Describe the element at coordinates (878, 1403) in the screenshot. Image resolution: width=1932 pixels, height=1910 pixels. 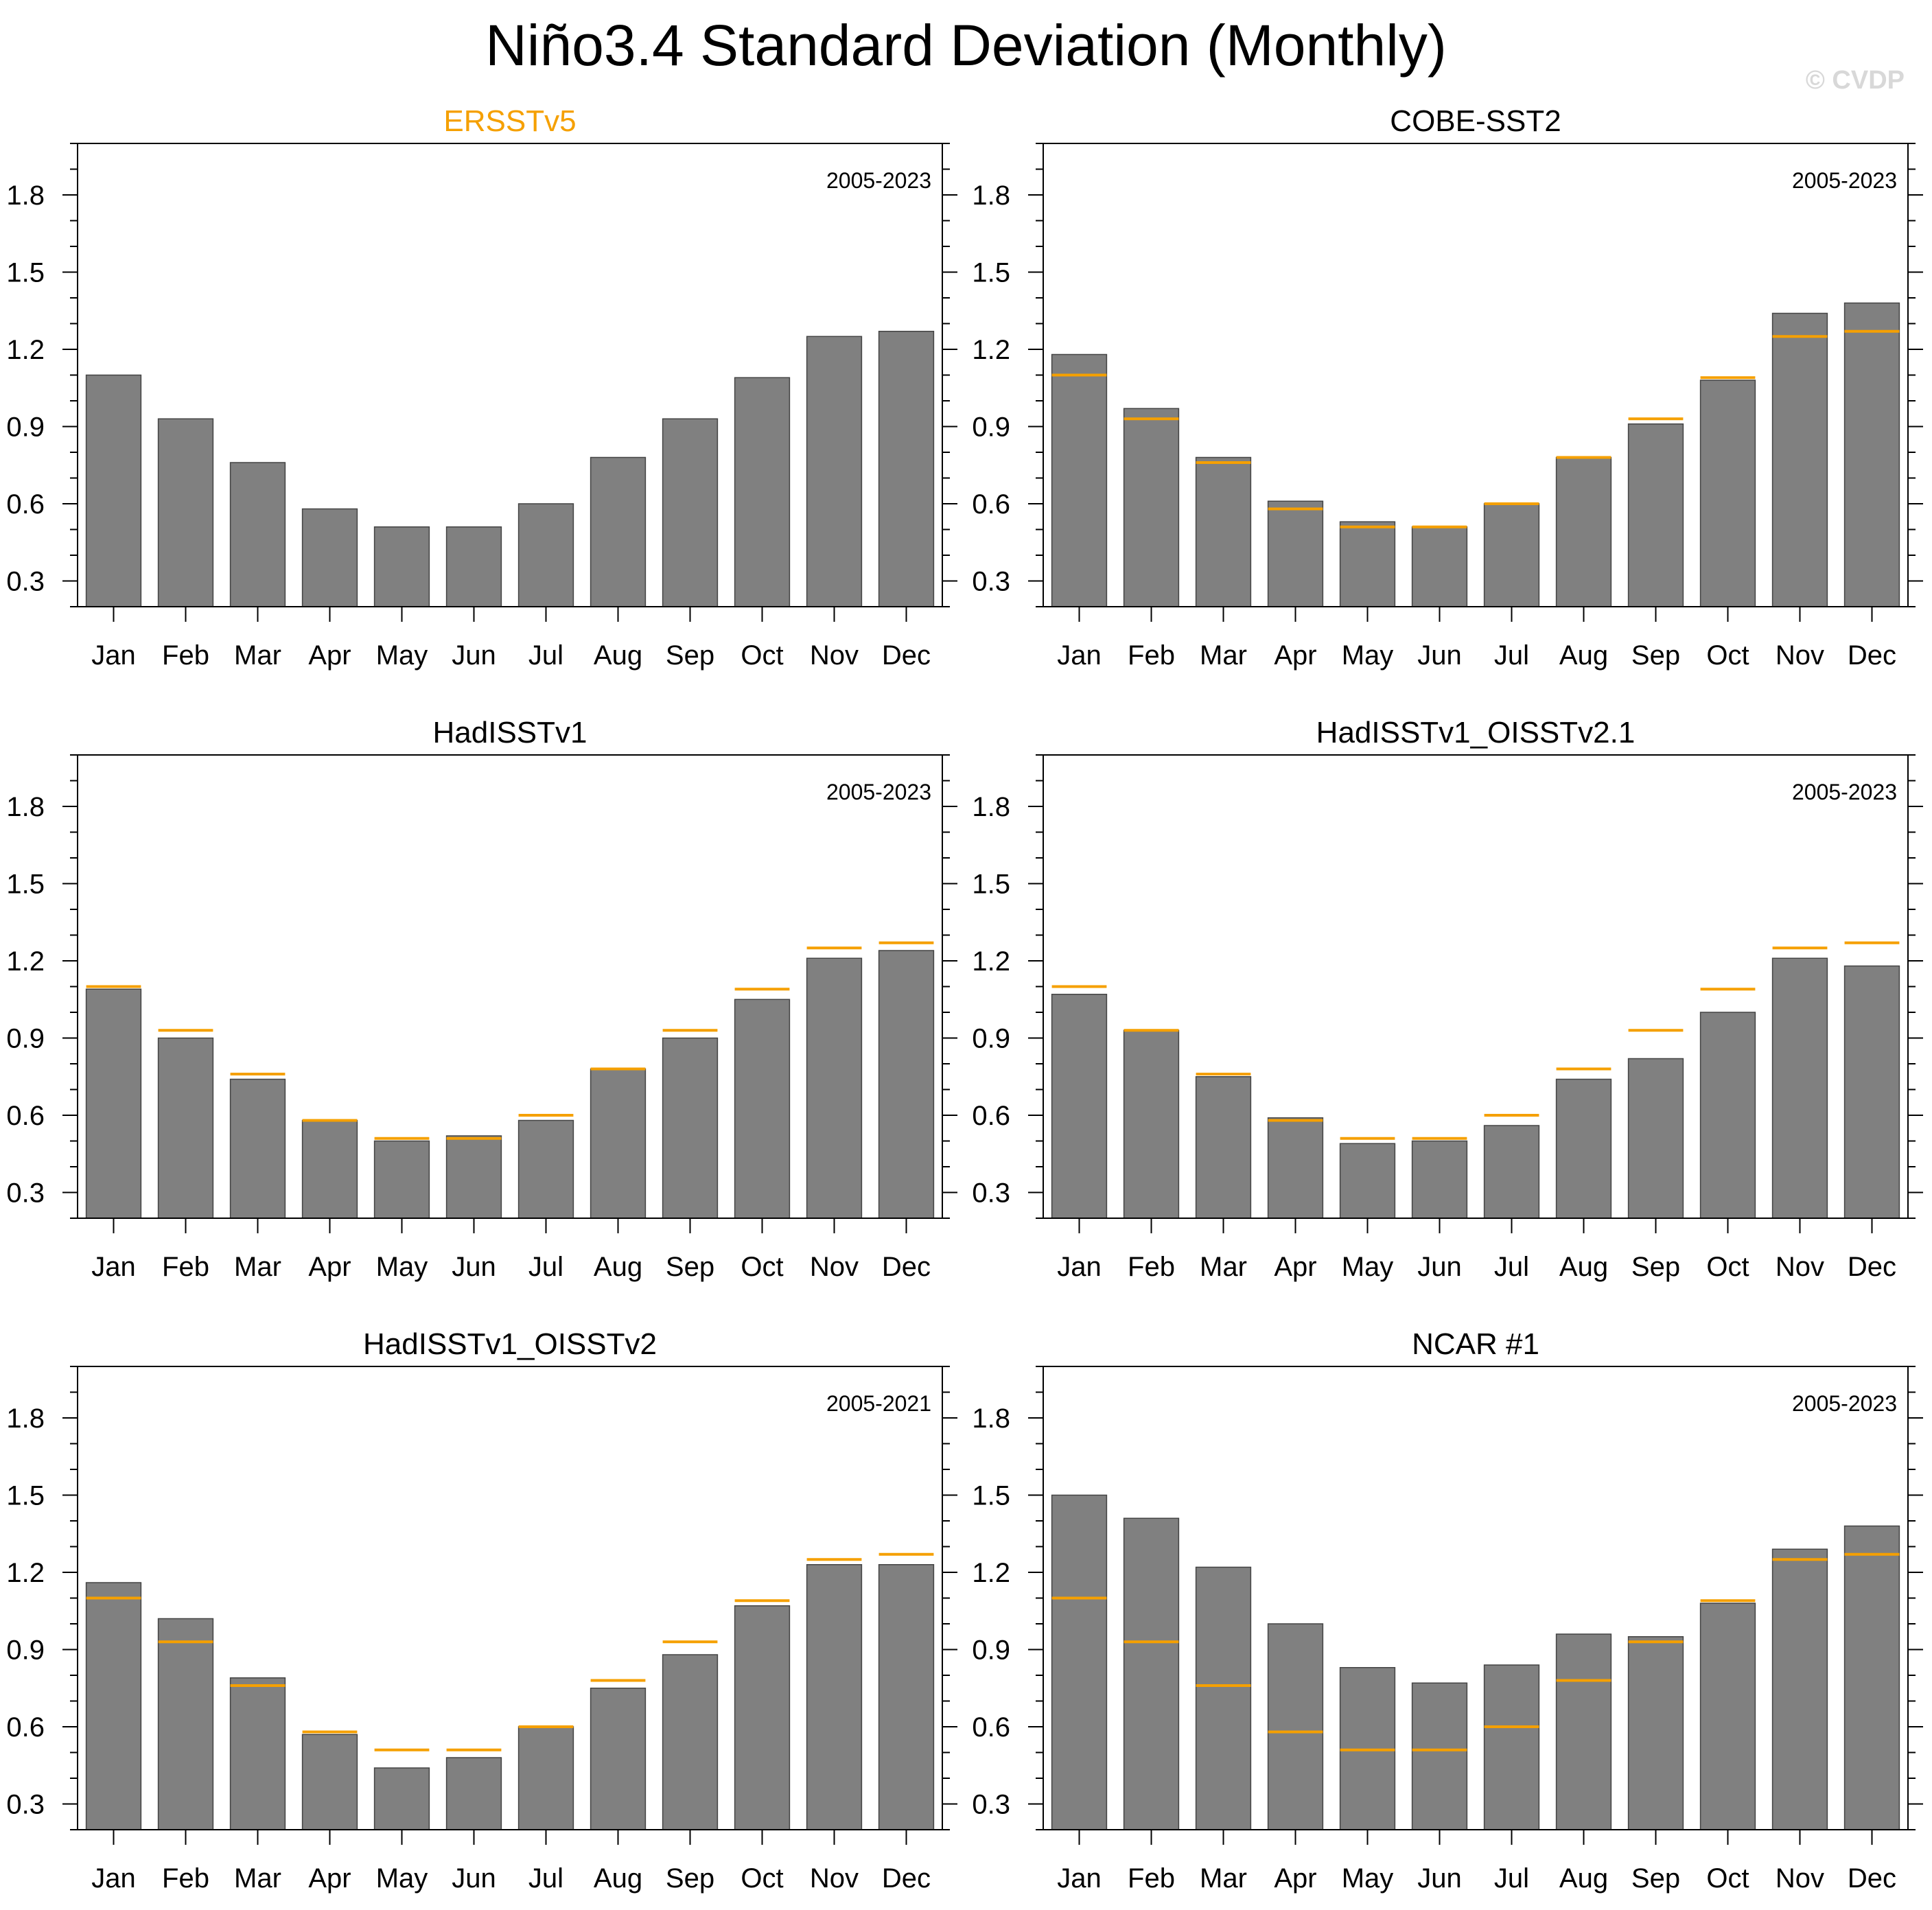
I see `period-label: 2005-2021` at that location.